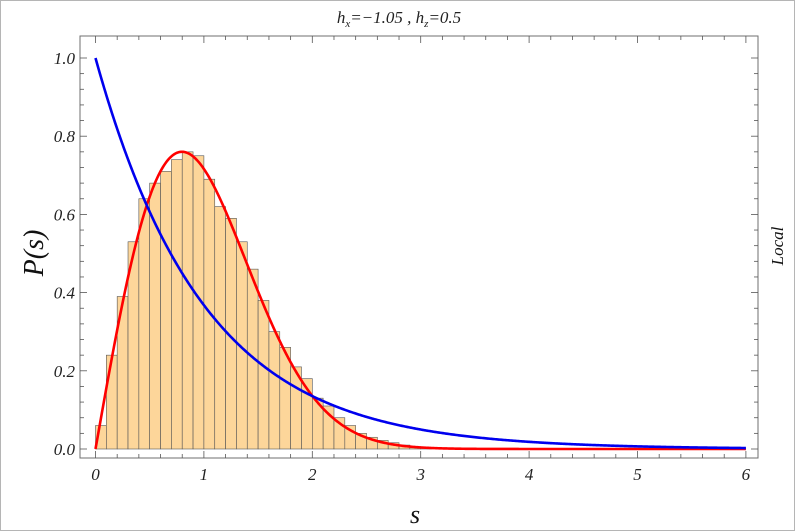 This screenshot has width=795, height=532. What do you see at coordinates (415, 514) in the screenshot?
I see `x-axis-label: s` at bounding box center [415, 514].